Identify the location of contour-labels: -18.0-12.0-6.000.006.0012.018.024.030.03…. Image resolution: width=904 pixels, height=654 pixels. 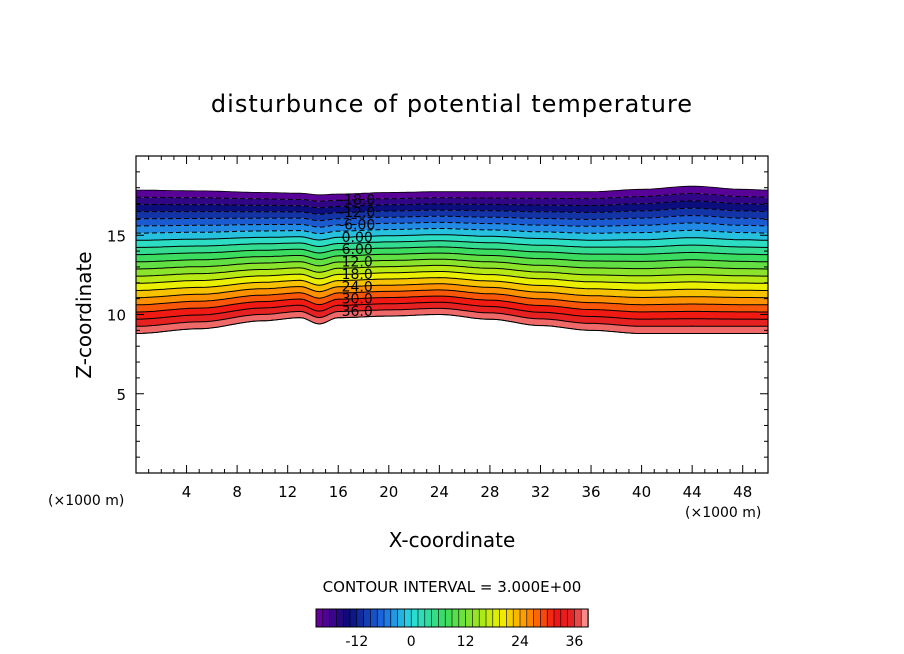
(357, 256).